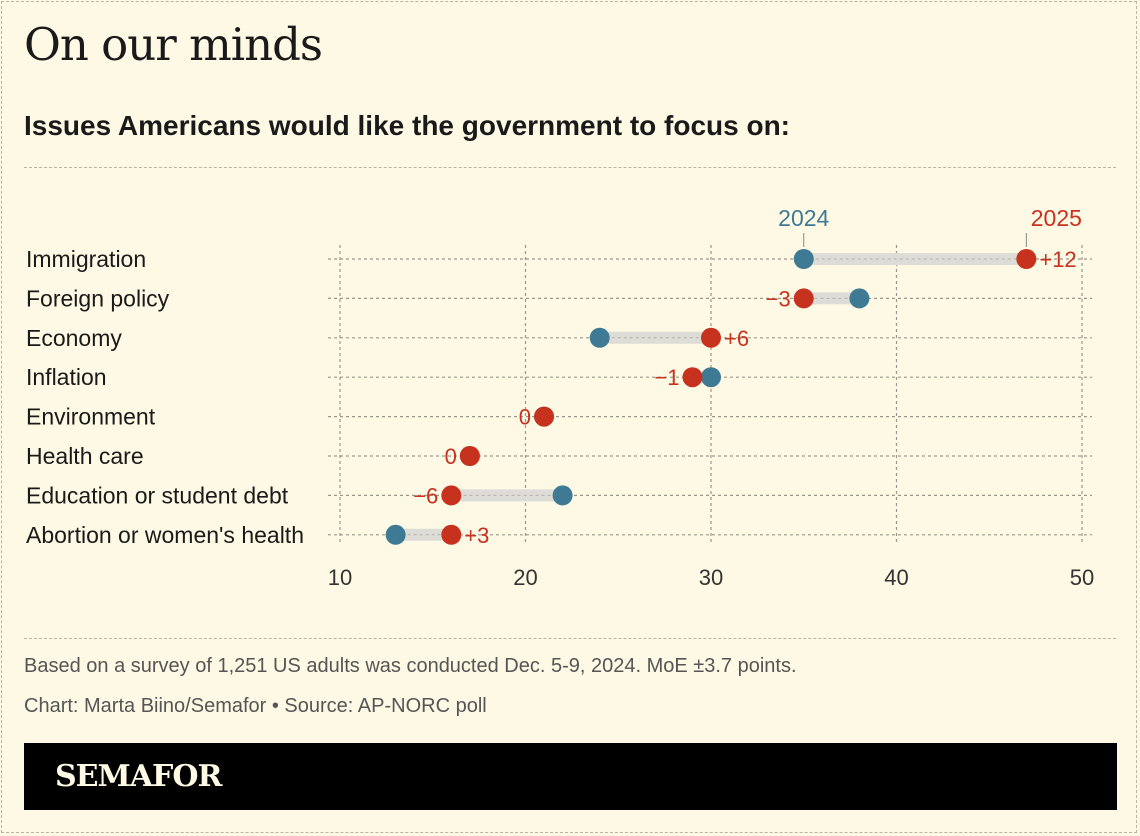  What do you see at coordinates (1057, 259) in the screenshot?
I see `change-label: +12` at bounding box center [1057, 259].